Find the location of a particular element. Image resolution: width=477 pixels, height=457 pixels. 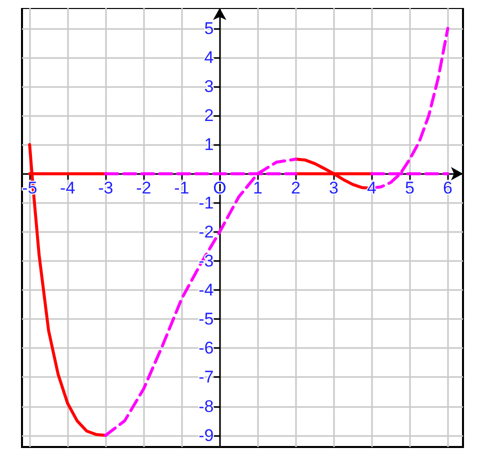

y-tick-label: -2 is located at coordinates (206, 232).